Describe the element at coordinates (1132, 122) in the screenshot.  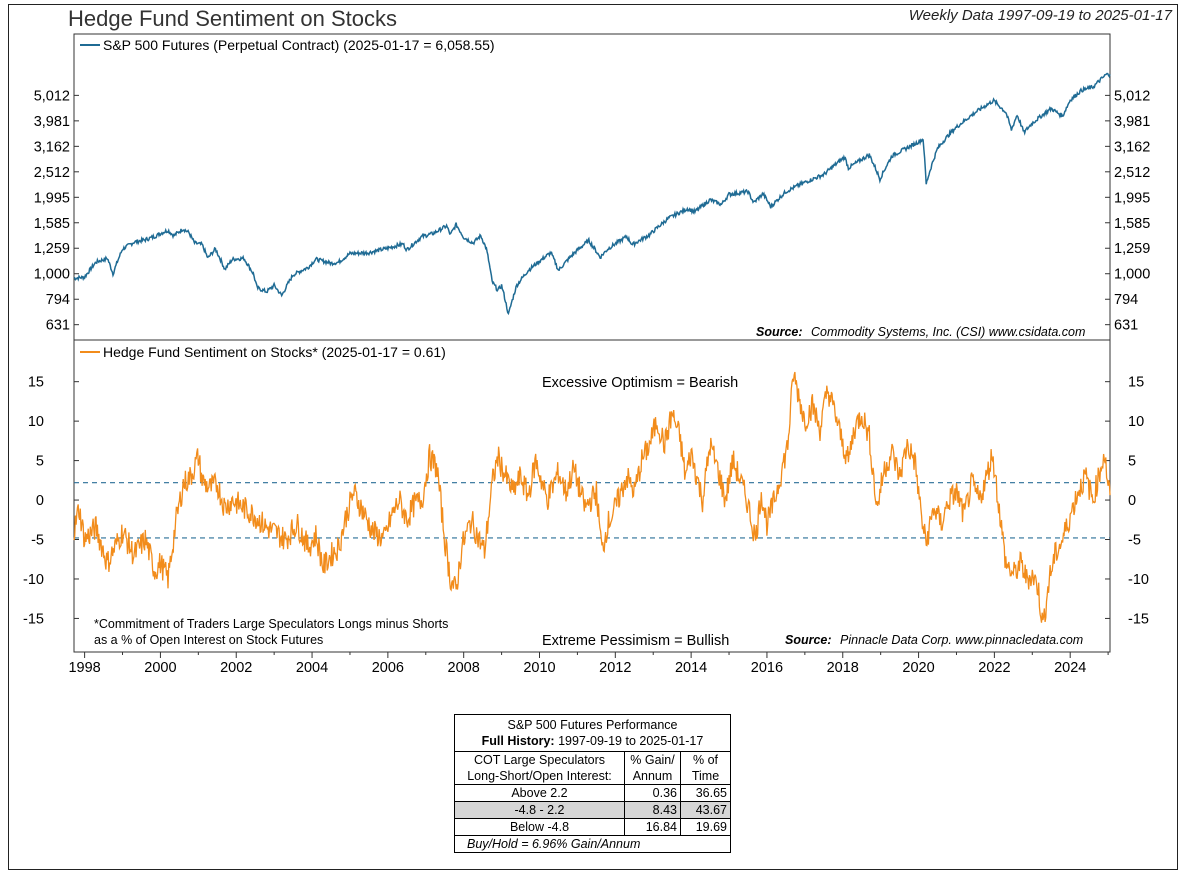
I see `top-y-tick-label-right: 3,981` at that location.